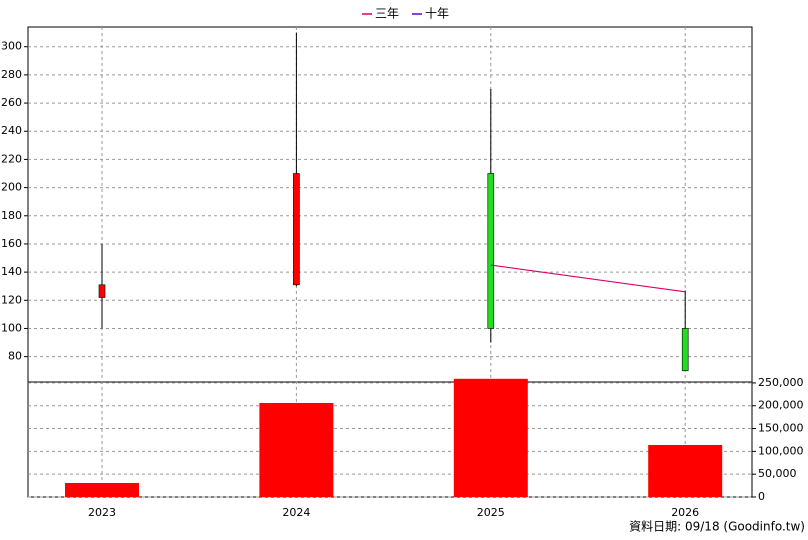 This screenshot has height=540, width=808. I want to click on footer-note: 資料日期: 09/18 (Goodinfo.tw), so click(717, 527).